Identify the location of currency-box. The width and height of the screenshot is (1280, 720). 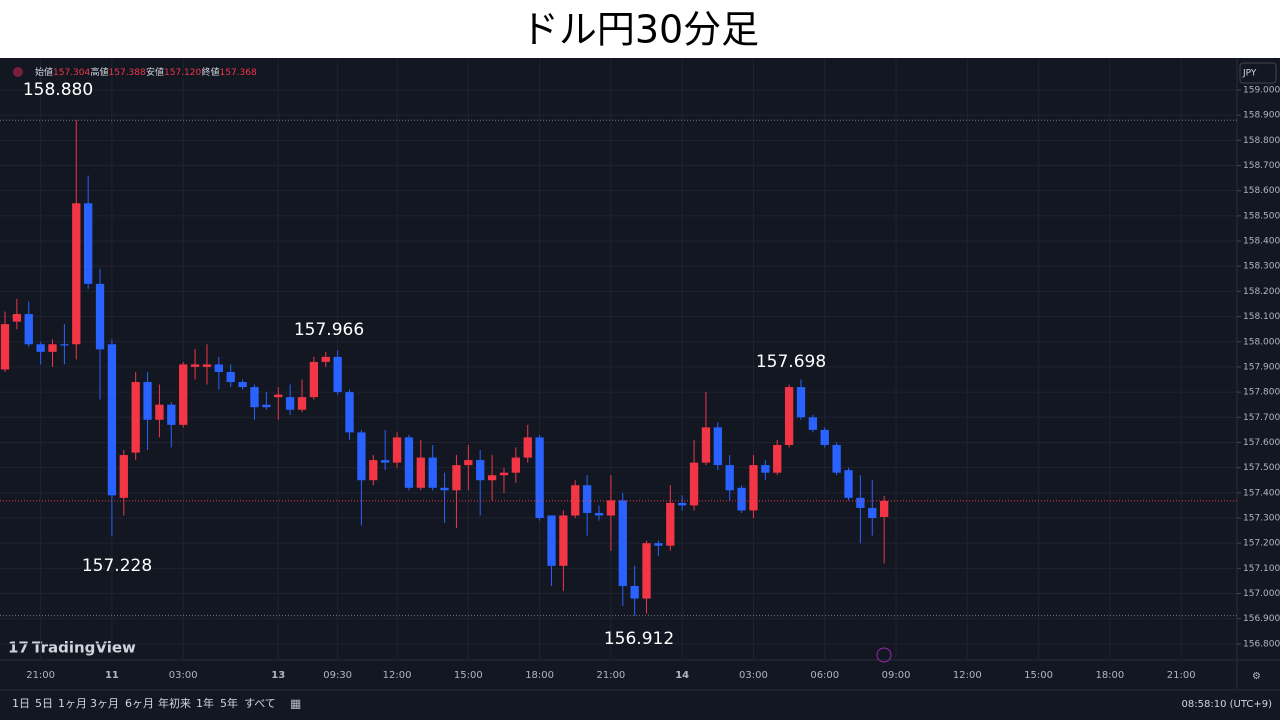
(1258, 73).